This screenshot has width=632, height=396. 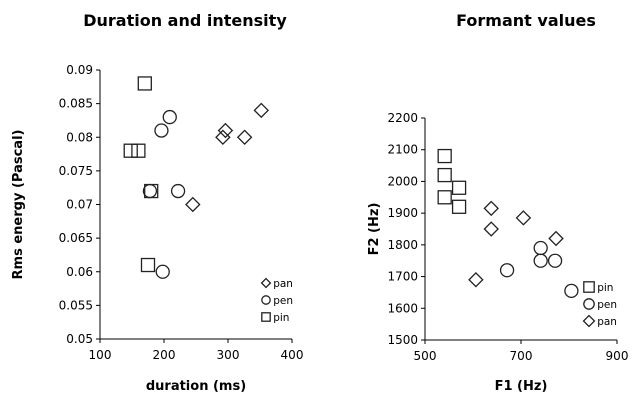 I want to click on y-axis-label: F2 (Hz), so click(x=374, y=229).